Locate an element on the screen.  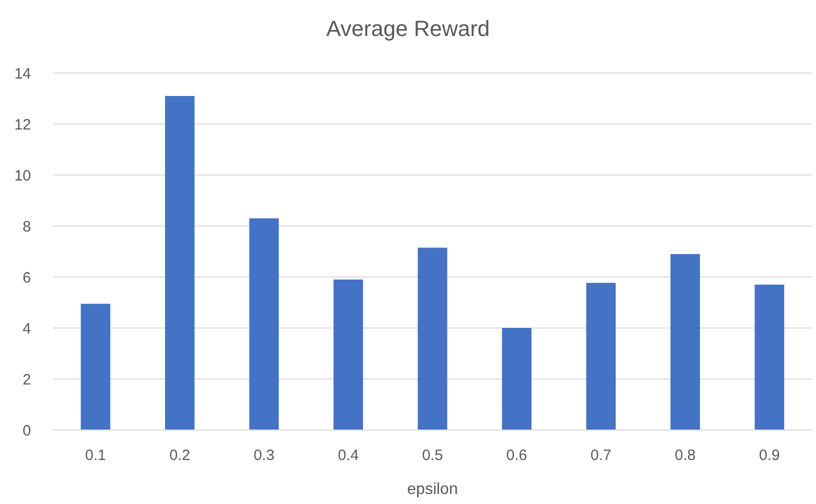
y-tick-label: 12 is located at coordinates (22, 125).